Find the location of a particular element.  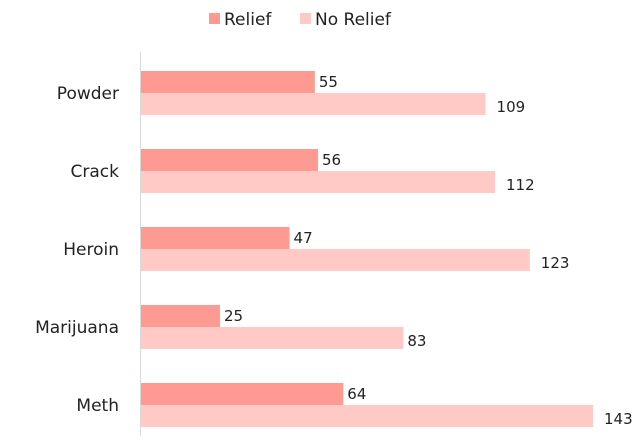

bar-relief-powder is located at coordinates (228, 82).